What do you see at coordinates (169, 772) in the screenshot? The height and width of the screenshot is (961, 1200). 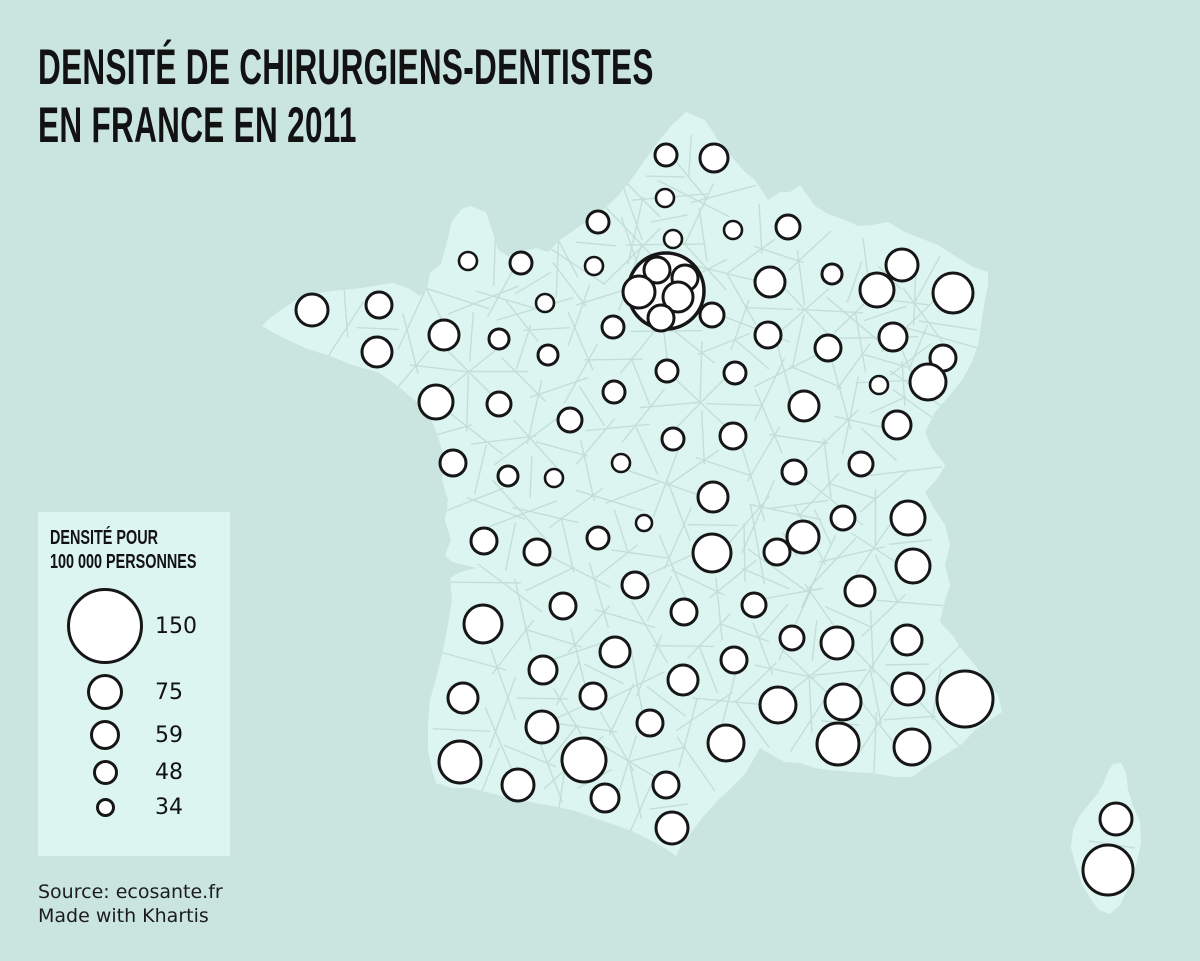 I see `legend-value: 48` at bounding box center [169, 772].